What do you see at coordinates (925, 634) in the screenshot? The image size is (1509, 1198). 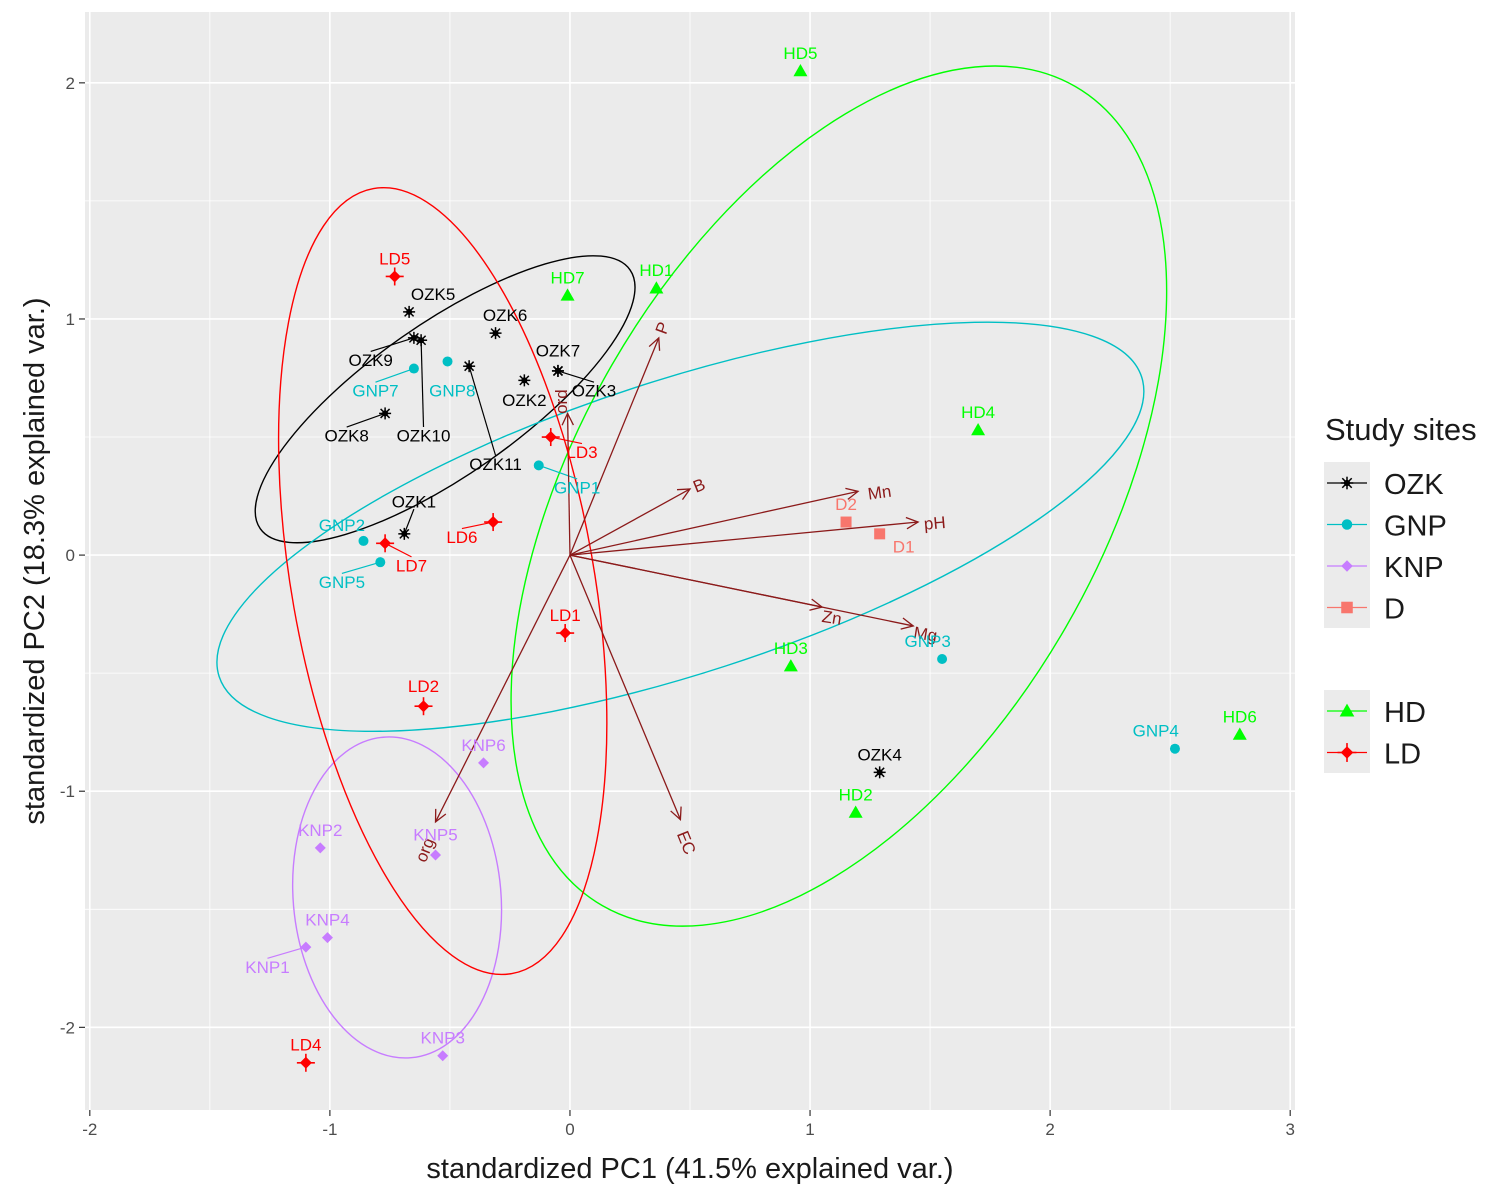 I see `loading-label-mg: Mg` at bounding box center [925, 634].